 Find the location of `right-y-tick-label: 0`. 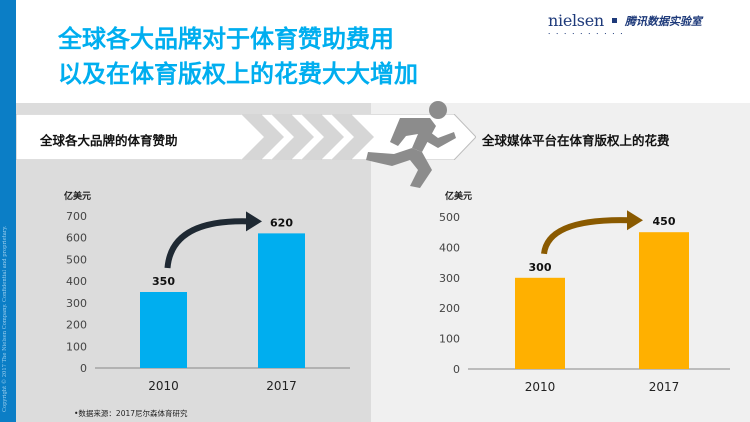

right-y-tick-label: 0 is located at coordinates (456, 369).